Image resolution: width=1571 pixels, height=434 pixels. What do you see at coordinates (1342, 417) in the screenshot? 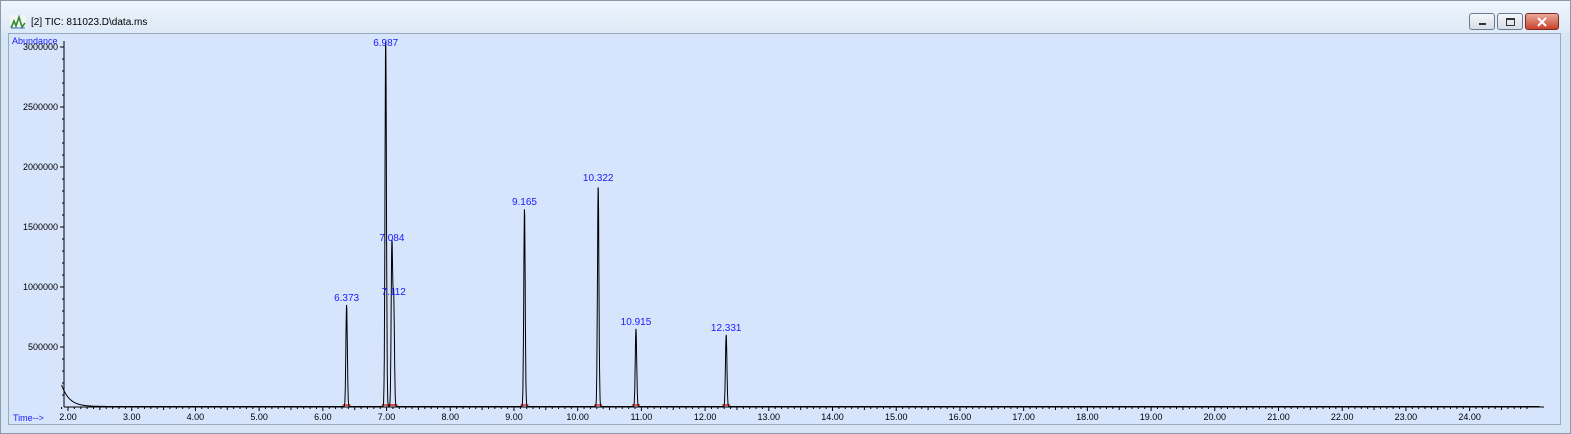
I see `x-tick-label: 22.00` at bounding box center [1342, 417].